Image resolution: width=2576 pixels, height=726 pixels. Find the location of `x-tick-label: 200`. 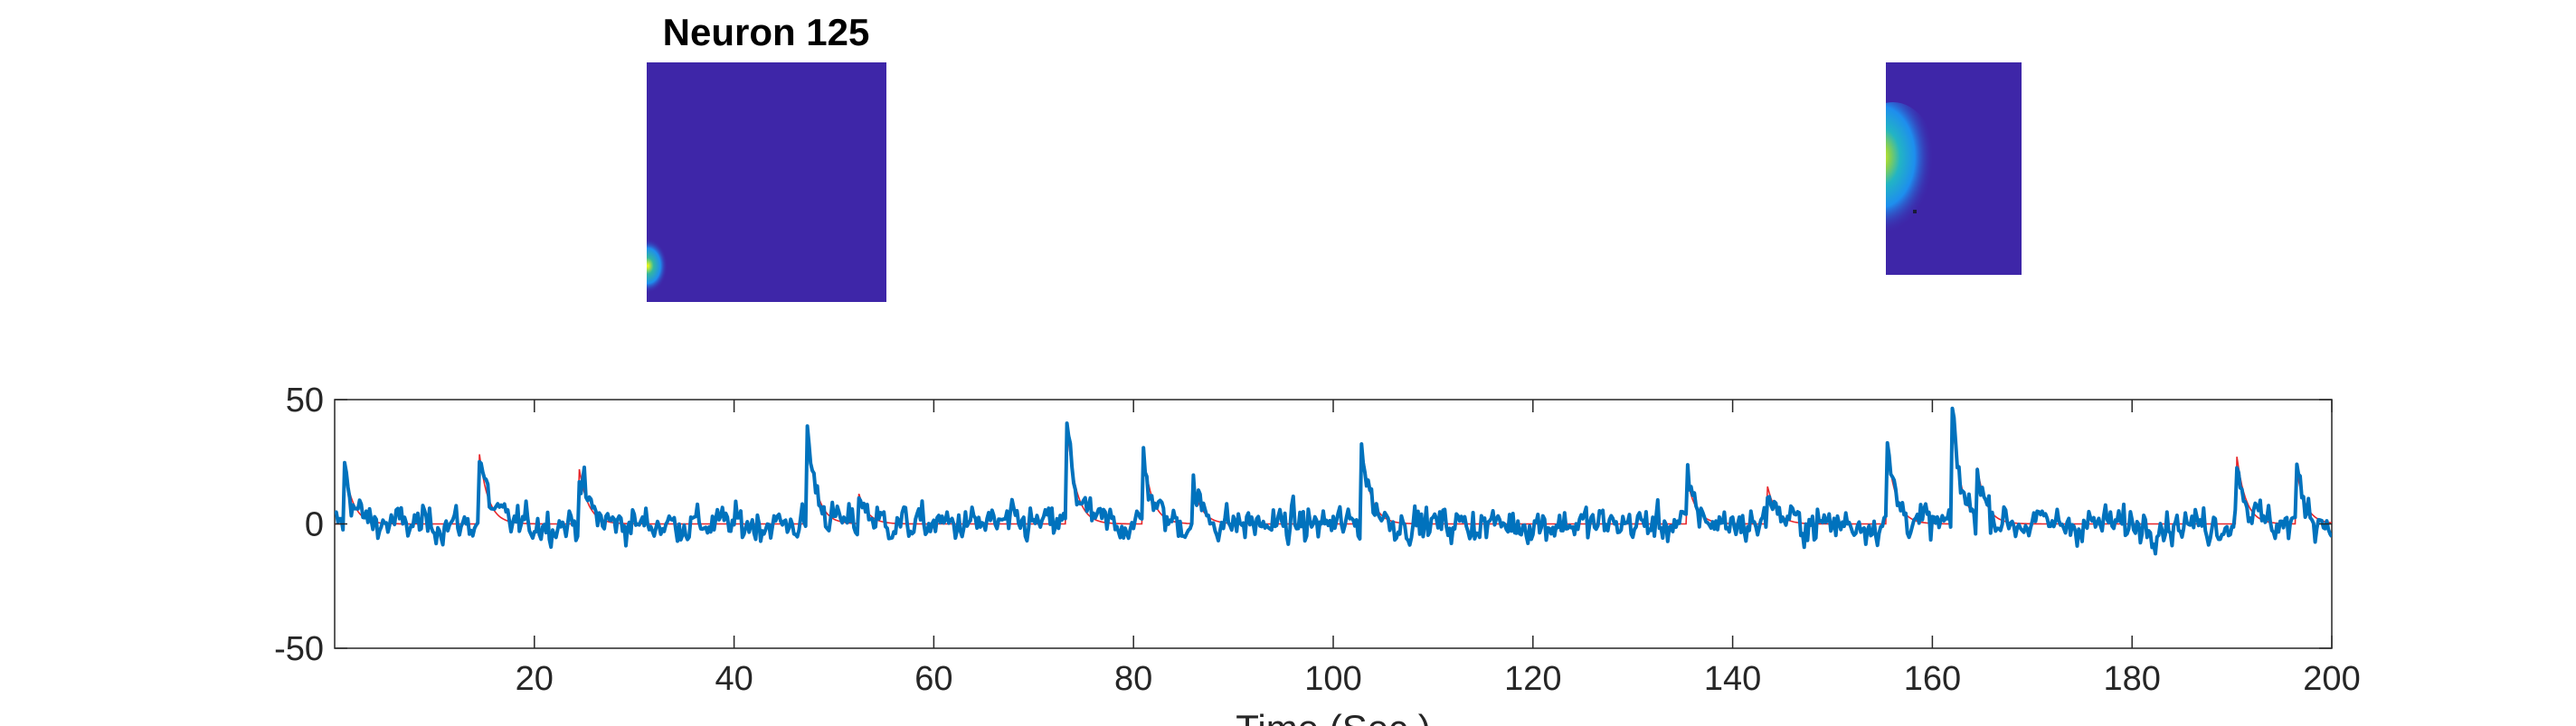

x-tick-label: 200 is located at coordinates (2331, 679).